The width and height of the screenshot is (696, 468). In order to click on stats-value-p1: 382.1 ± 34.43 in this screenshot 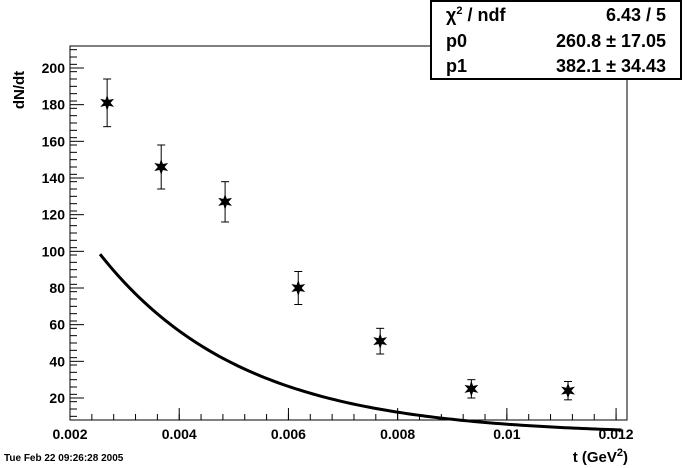, I will do `click(611, 66)`.